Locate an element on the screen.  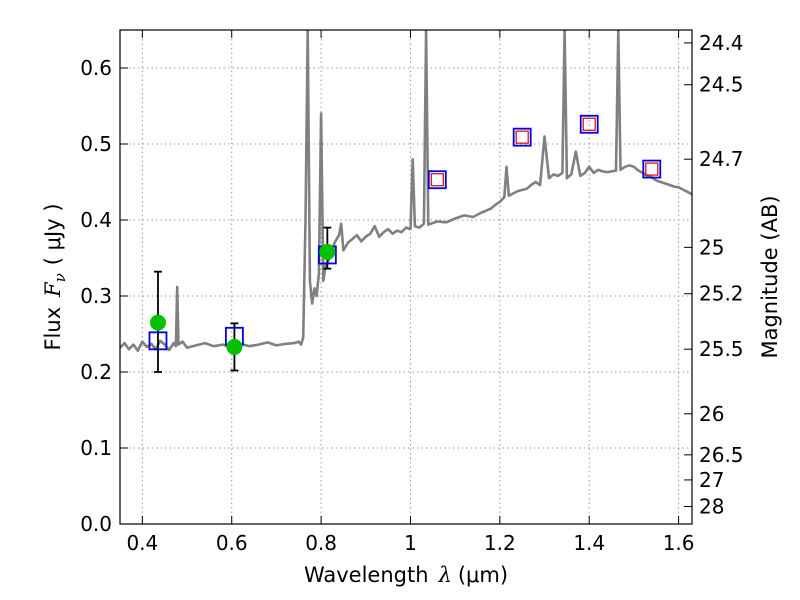
y2-tick-label: 25.2 is located at coordinates (721, 294).